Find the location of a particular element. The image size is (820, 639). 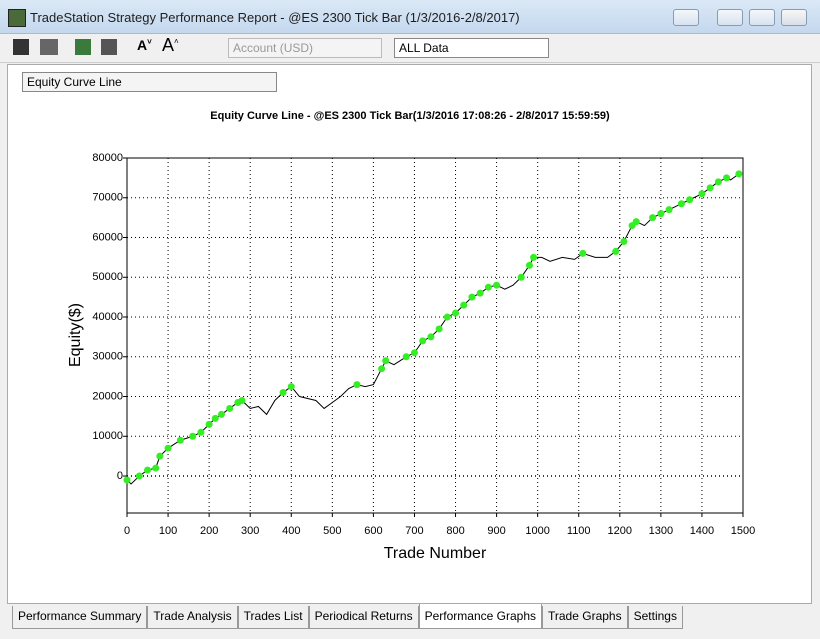

tab: Trade Graphs is located at coordinates (585, 617).